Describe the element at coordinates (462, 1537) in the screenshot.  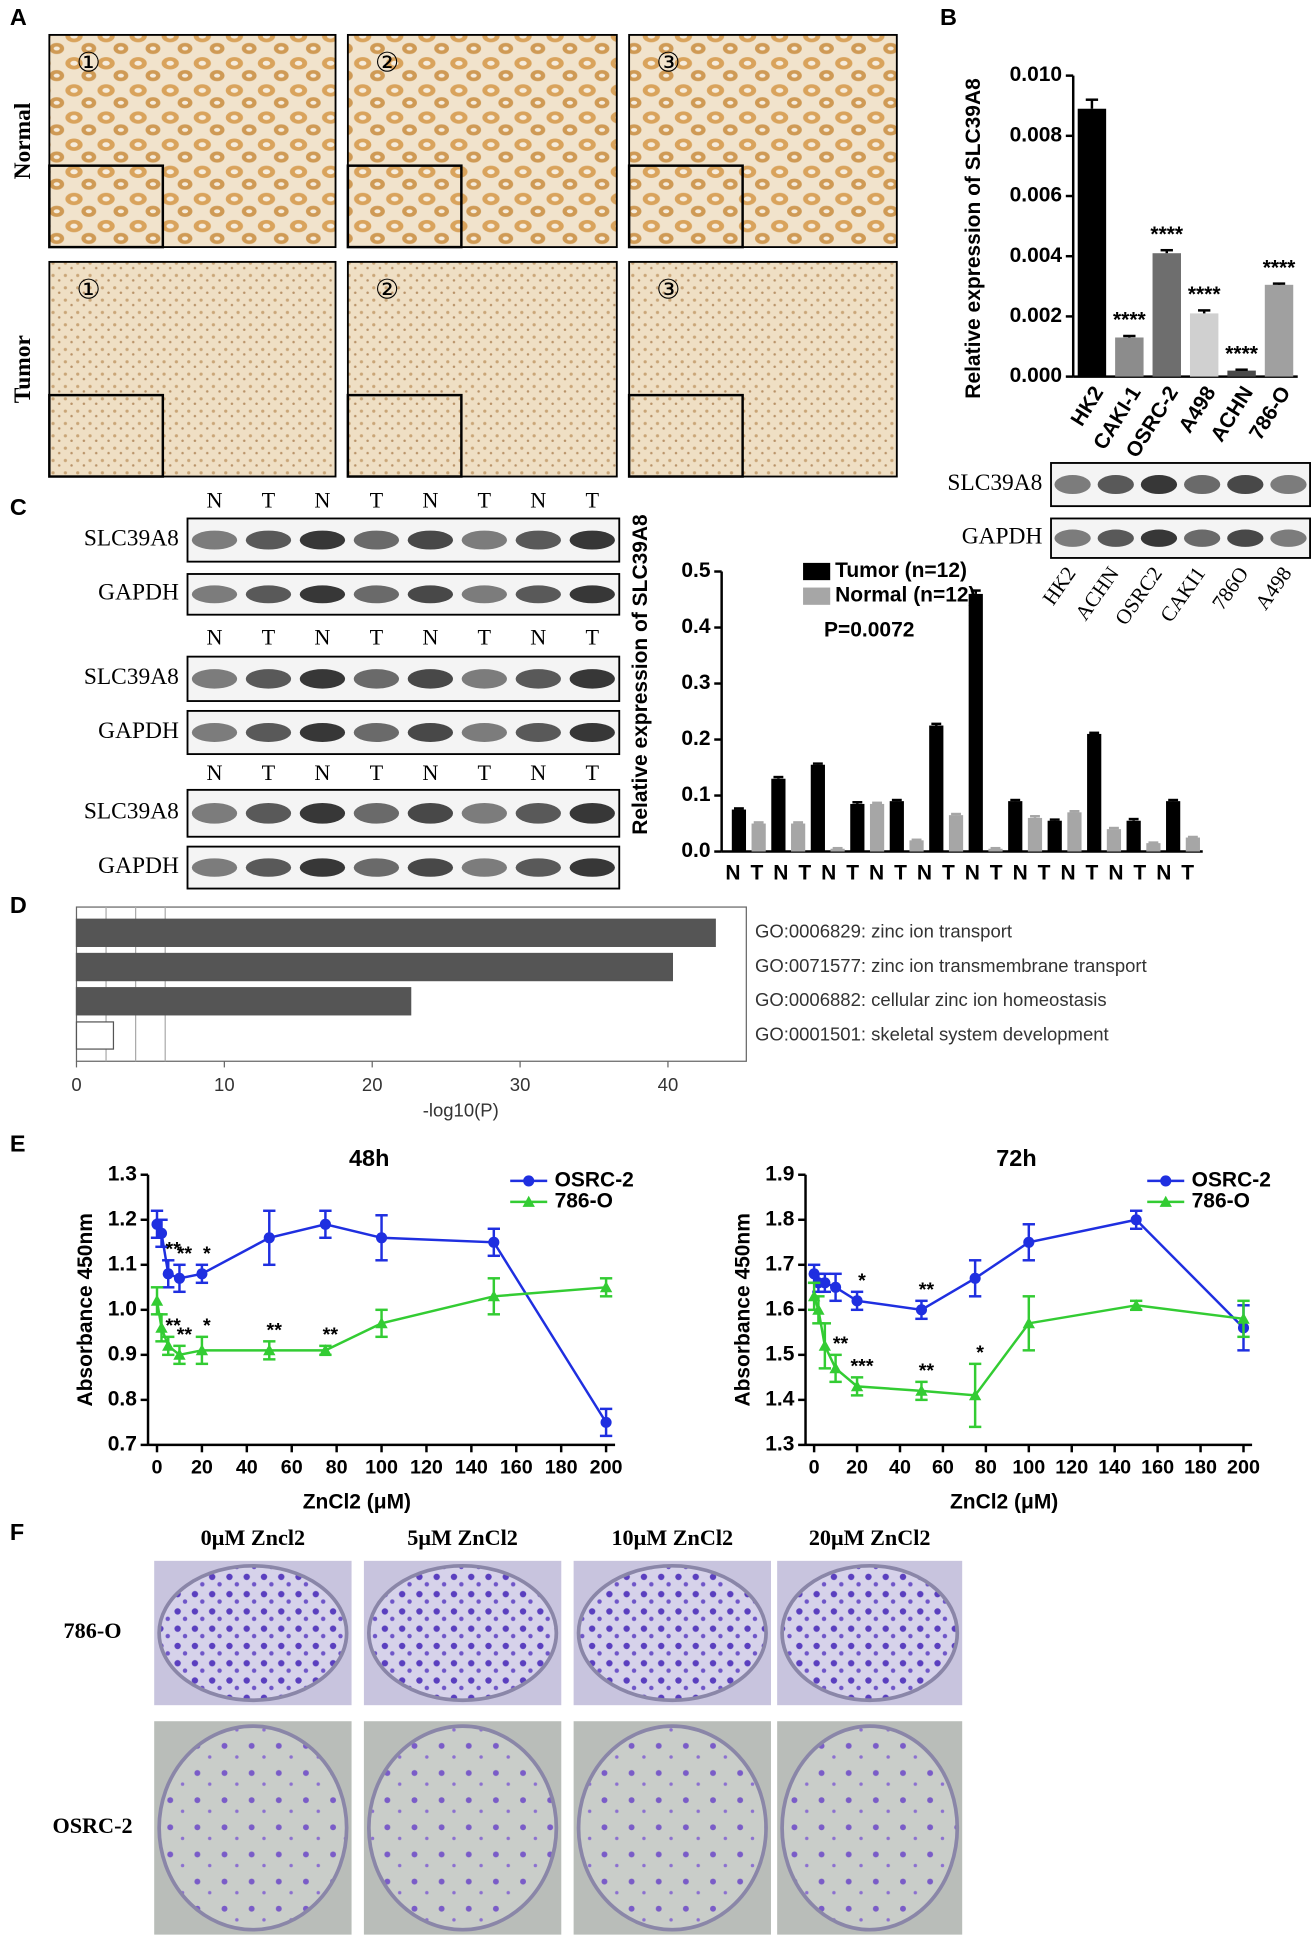
I see `column-label: 5μM ZnCl2` at that location.